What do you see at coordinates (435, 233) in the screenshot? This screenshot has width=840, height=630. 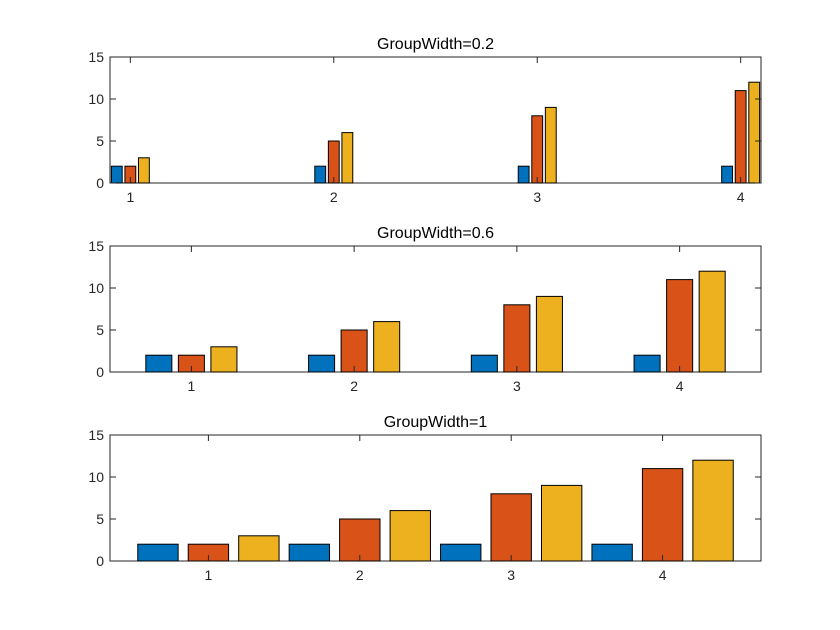 I see `chart-title: GroupWidth=0.6` at bounding box center [435, 233].